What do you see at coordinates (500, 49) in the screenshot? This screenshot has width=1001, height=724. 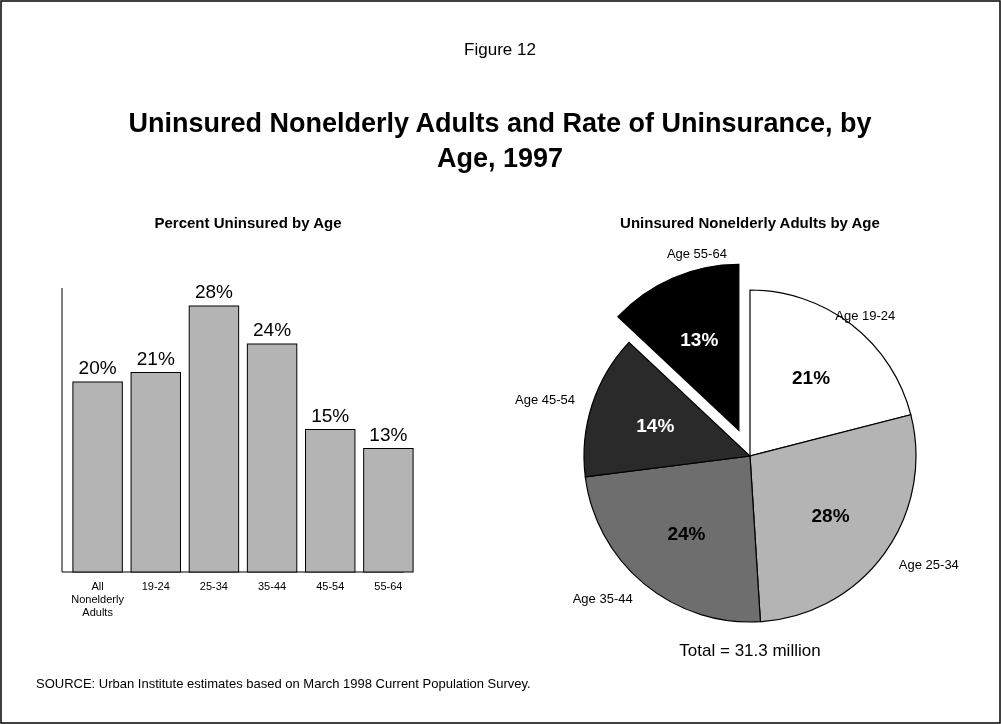 I see `caption: Figure 12` at bounding box center [500, 49].